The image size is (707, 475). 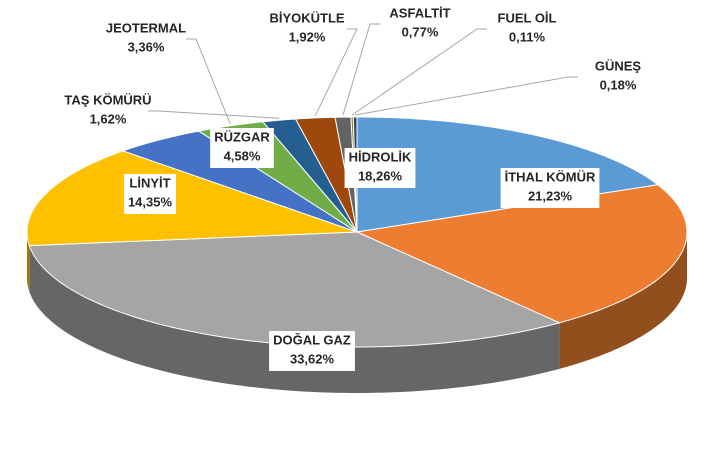 I want to click on slice-label: FUEL OİL 0,11%, so click(x=454, y=63).